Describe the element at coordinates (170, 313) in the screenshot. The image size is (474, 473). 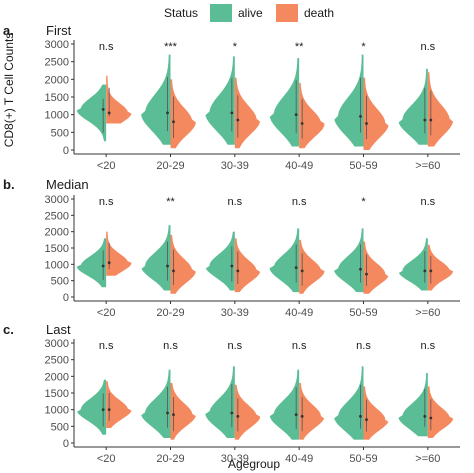
I see `x-tick-label: 20-29` at that location.